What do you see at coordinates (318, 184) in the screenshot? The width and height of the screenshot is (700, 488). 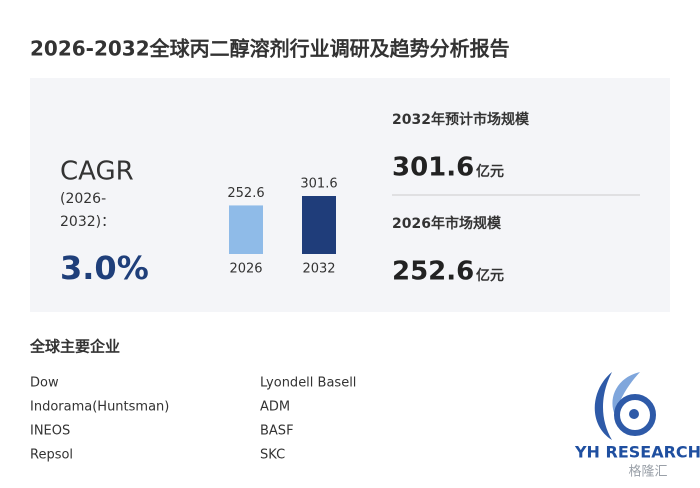 I see `value-label: 301.6` at bounding box center [318, 184].